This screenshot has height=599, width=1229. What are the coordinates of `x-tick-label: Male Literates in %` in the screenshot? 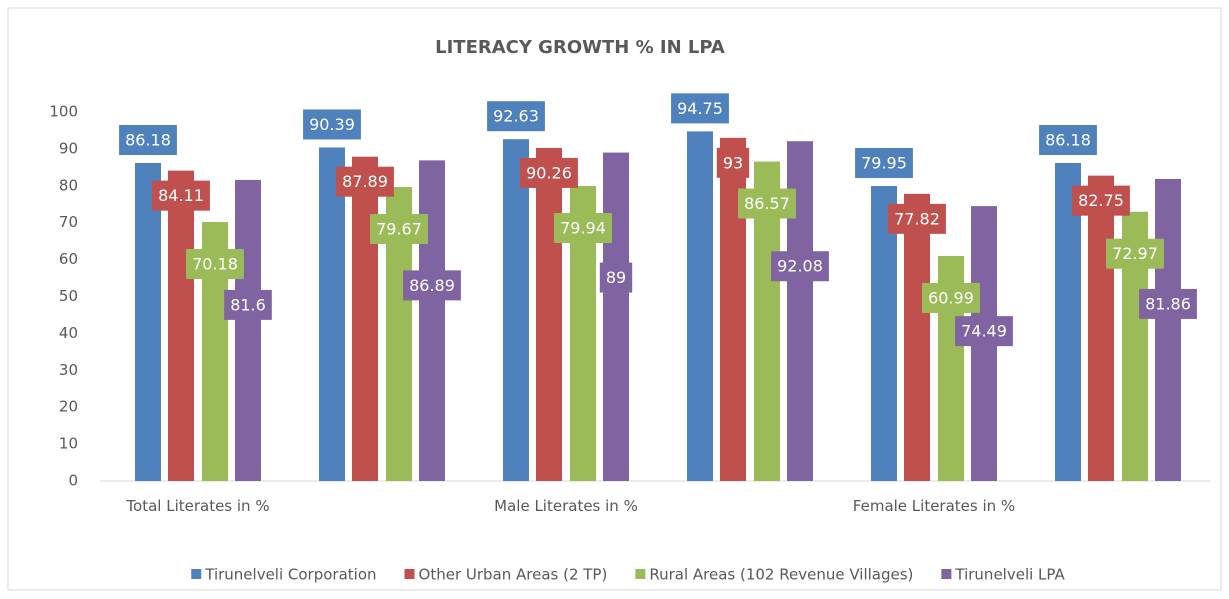 It's located at (566, 506).